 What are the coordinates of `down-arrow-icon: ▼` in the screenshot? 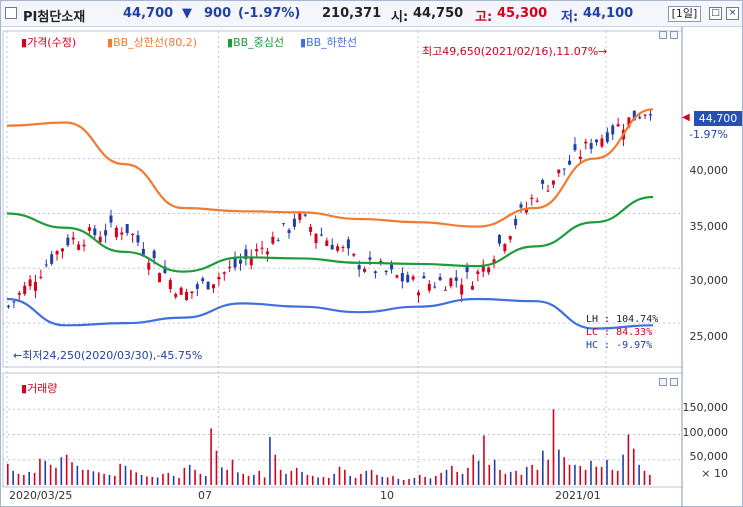 It's located at (187, 13).